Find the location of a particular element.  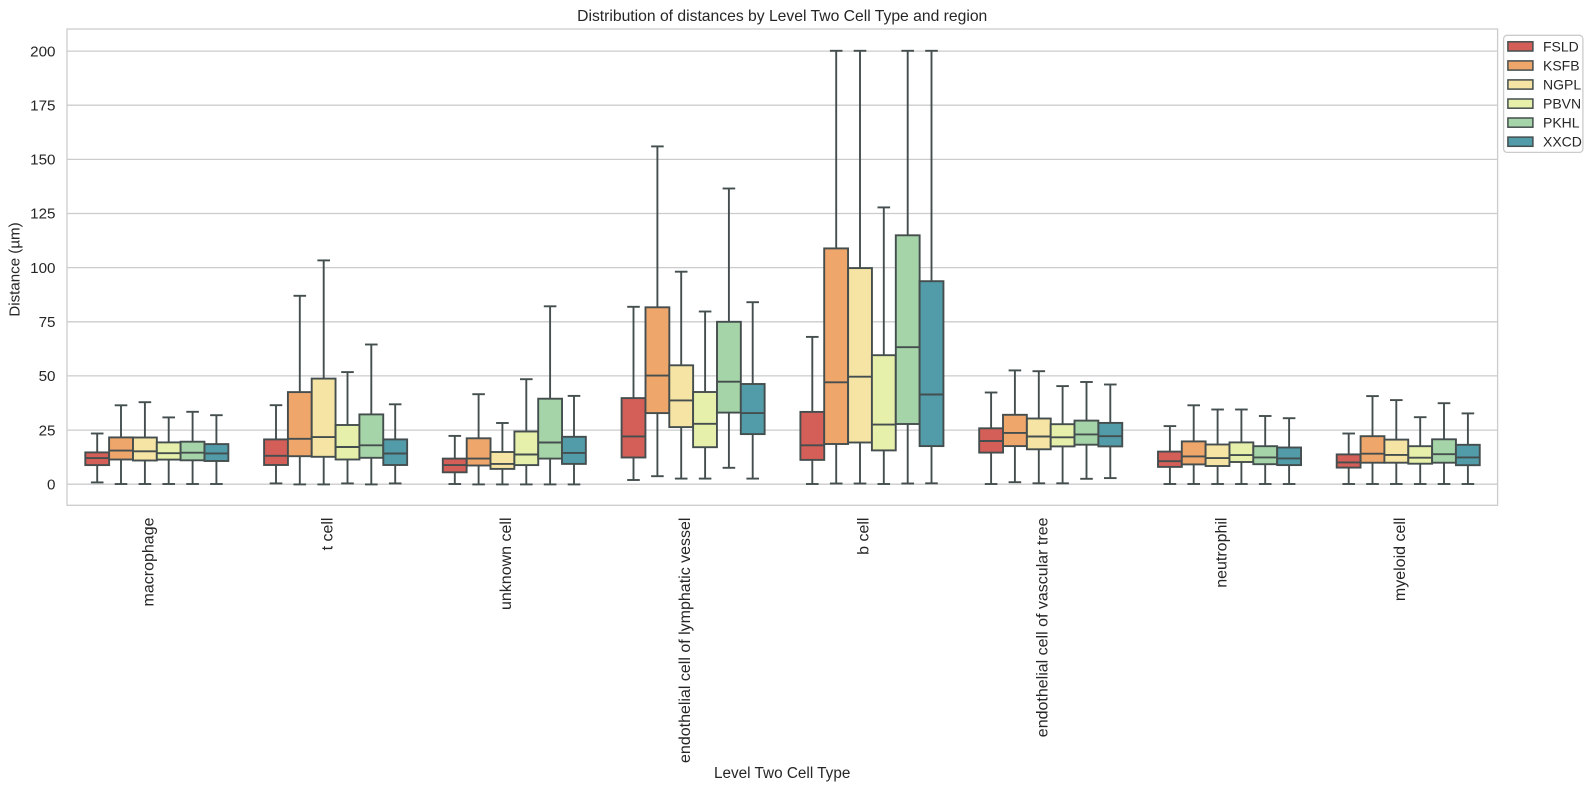

svg-text: 175 is located at coordinates (42, 105).